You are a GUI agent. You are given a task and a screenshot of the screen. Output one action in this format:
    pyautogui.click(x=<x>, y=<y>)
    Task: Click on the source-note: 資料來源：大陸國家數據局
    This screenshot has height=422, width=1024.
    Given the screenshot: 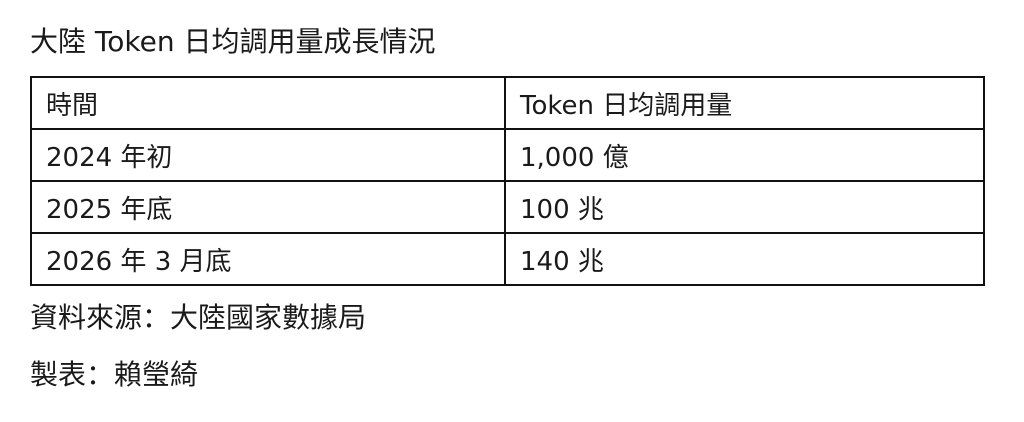 What is the action you would take?
    pyautogui.click(x=198, y=317)
    